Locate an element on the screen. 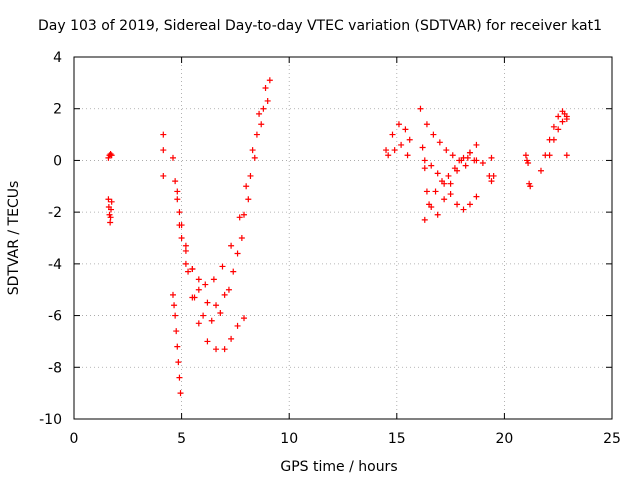 Image resolution: width=640 pixels, height=480 pixels. series-arc-21h is located at coordinates (528, 171).